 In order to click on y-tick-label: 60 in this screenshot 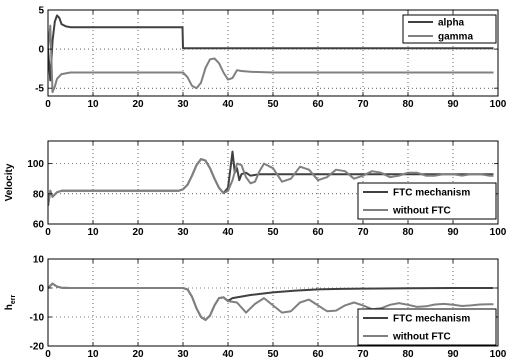, I will do `click(39, 225)`.